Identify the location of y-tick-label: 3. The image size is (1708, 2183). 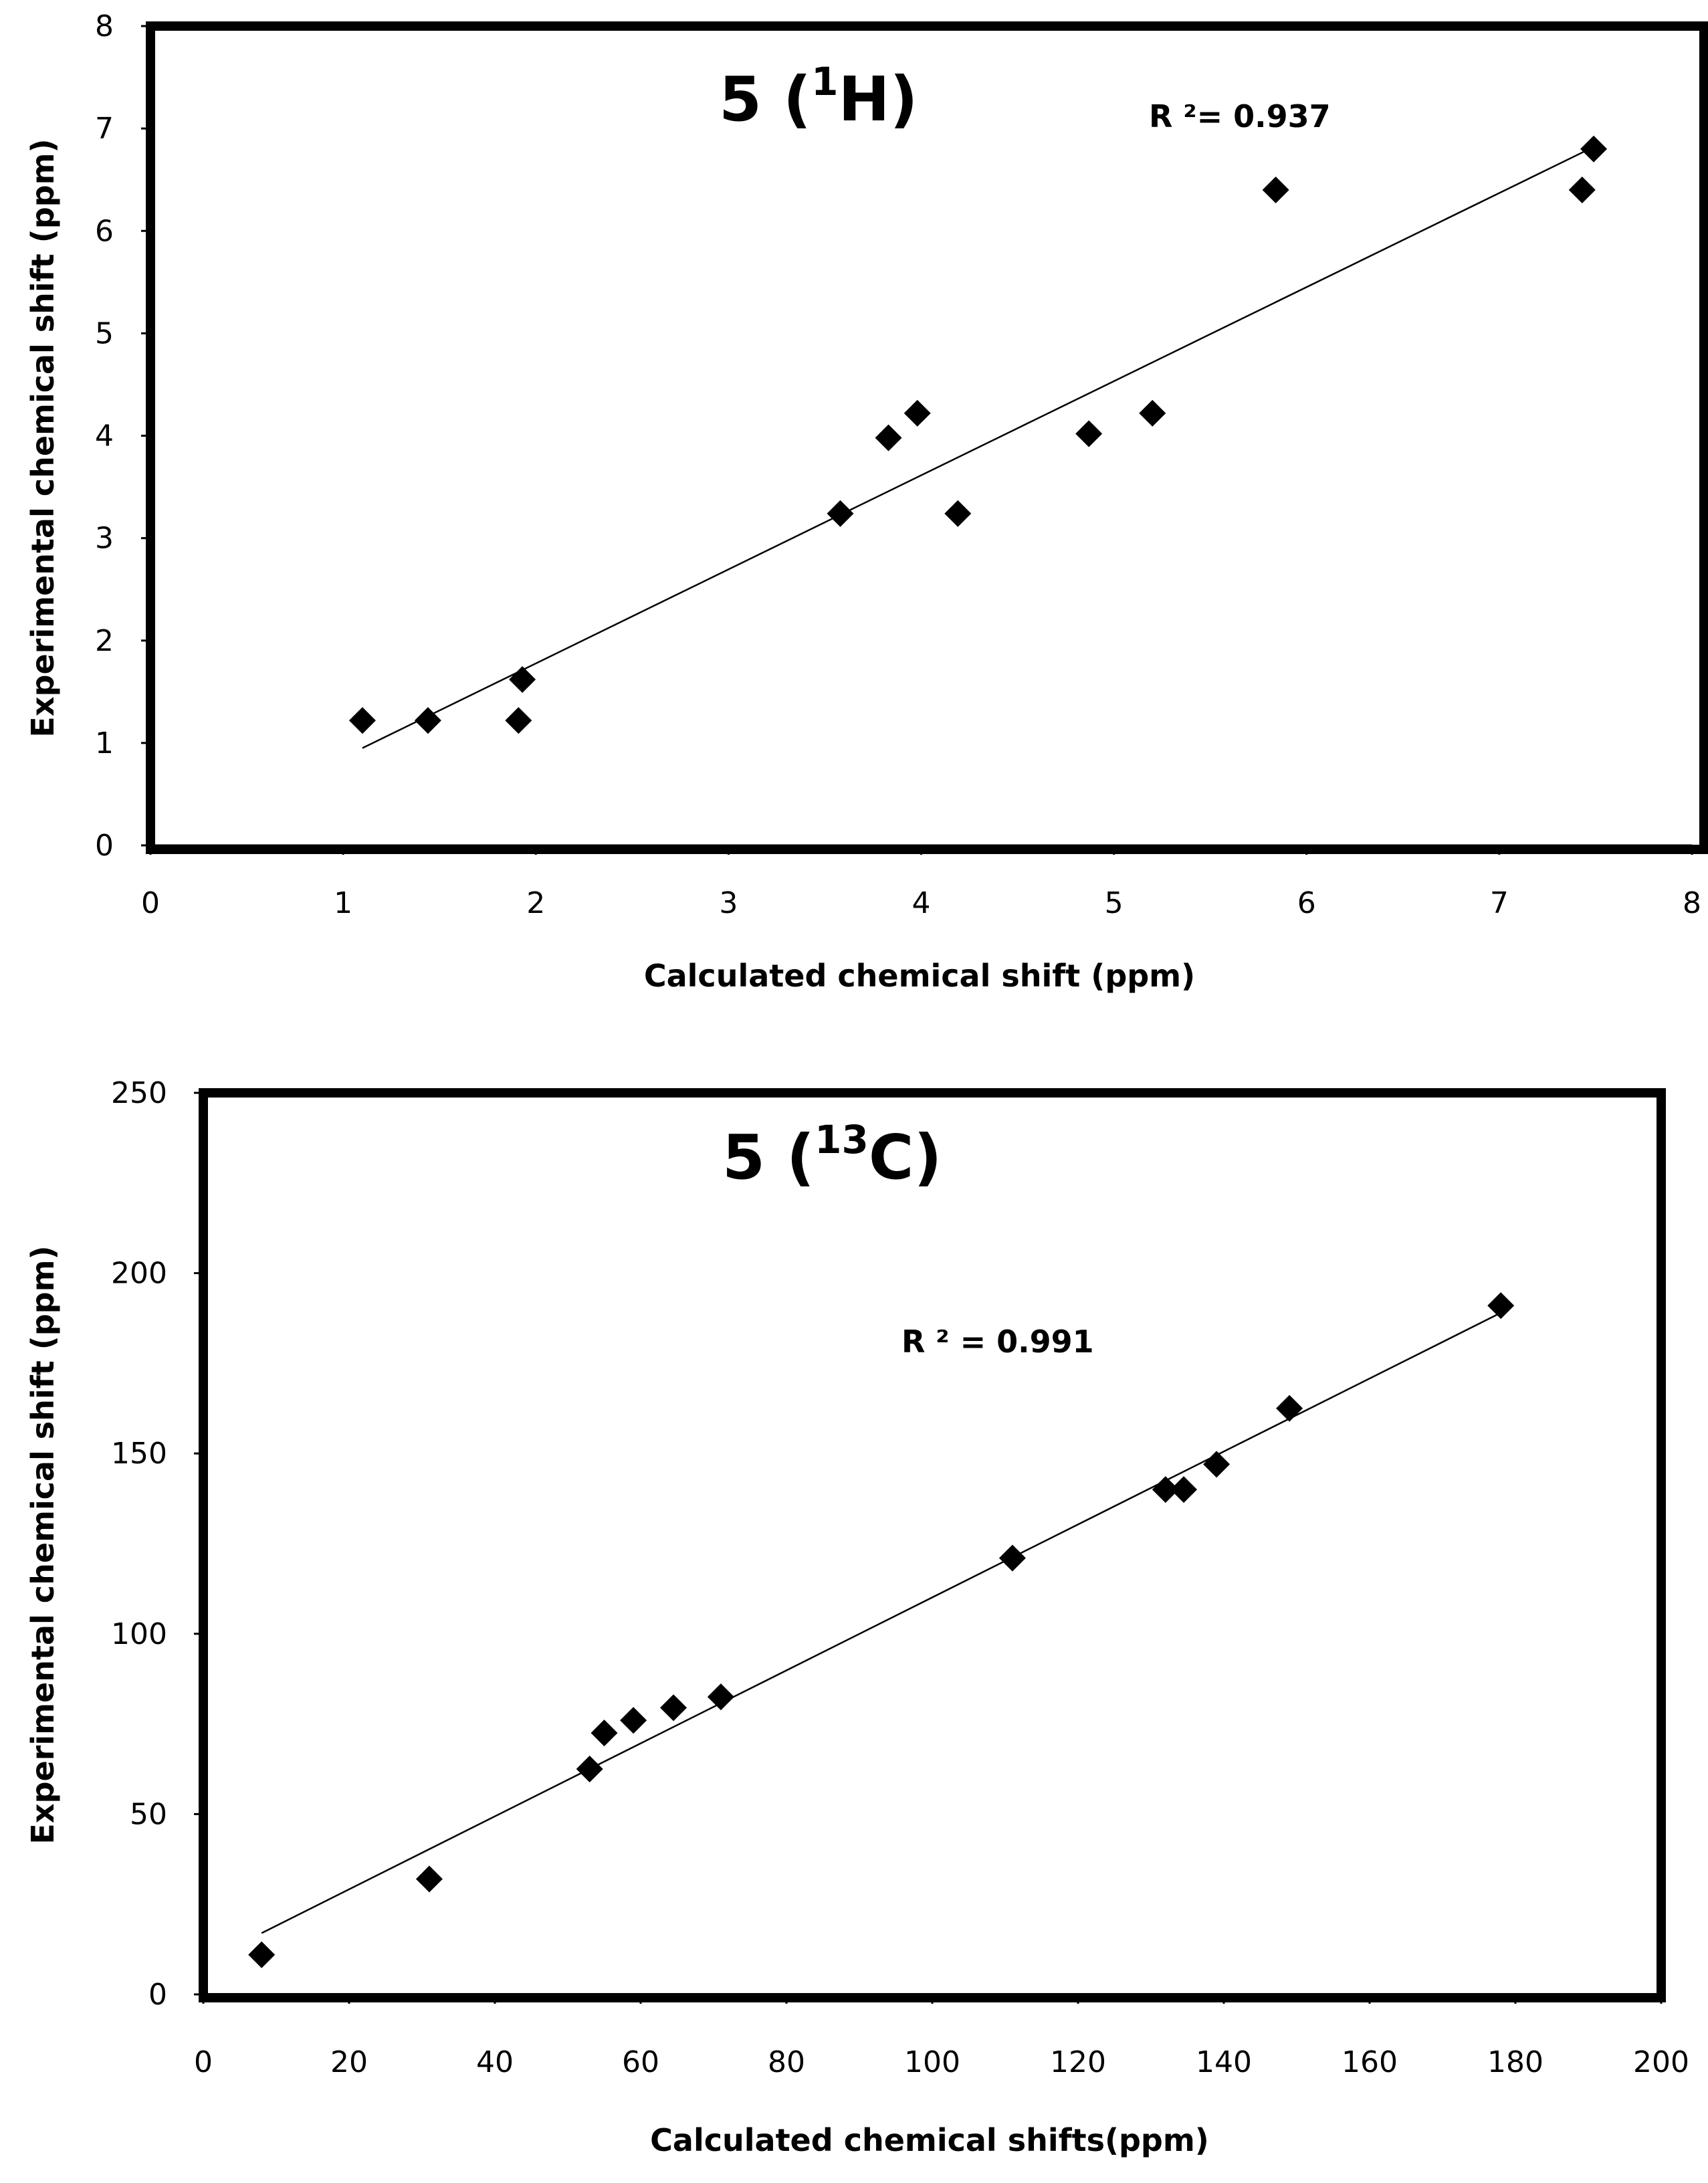
(105, 539).